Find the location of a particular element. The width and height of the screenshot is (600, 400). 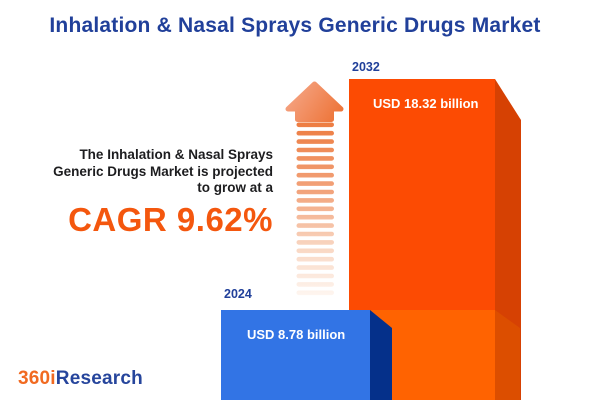

bar-2024 is located at coordinates (306, 355).